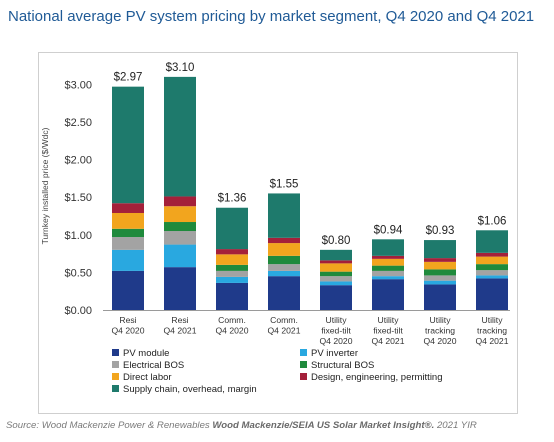 The image size is (554, 442). Describe the element at coordinates (190, 389) in the screenshot. I see `legend-label: Supply chain, overhead, margin` at that location.